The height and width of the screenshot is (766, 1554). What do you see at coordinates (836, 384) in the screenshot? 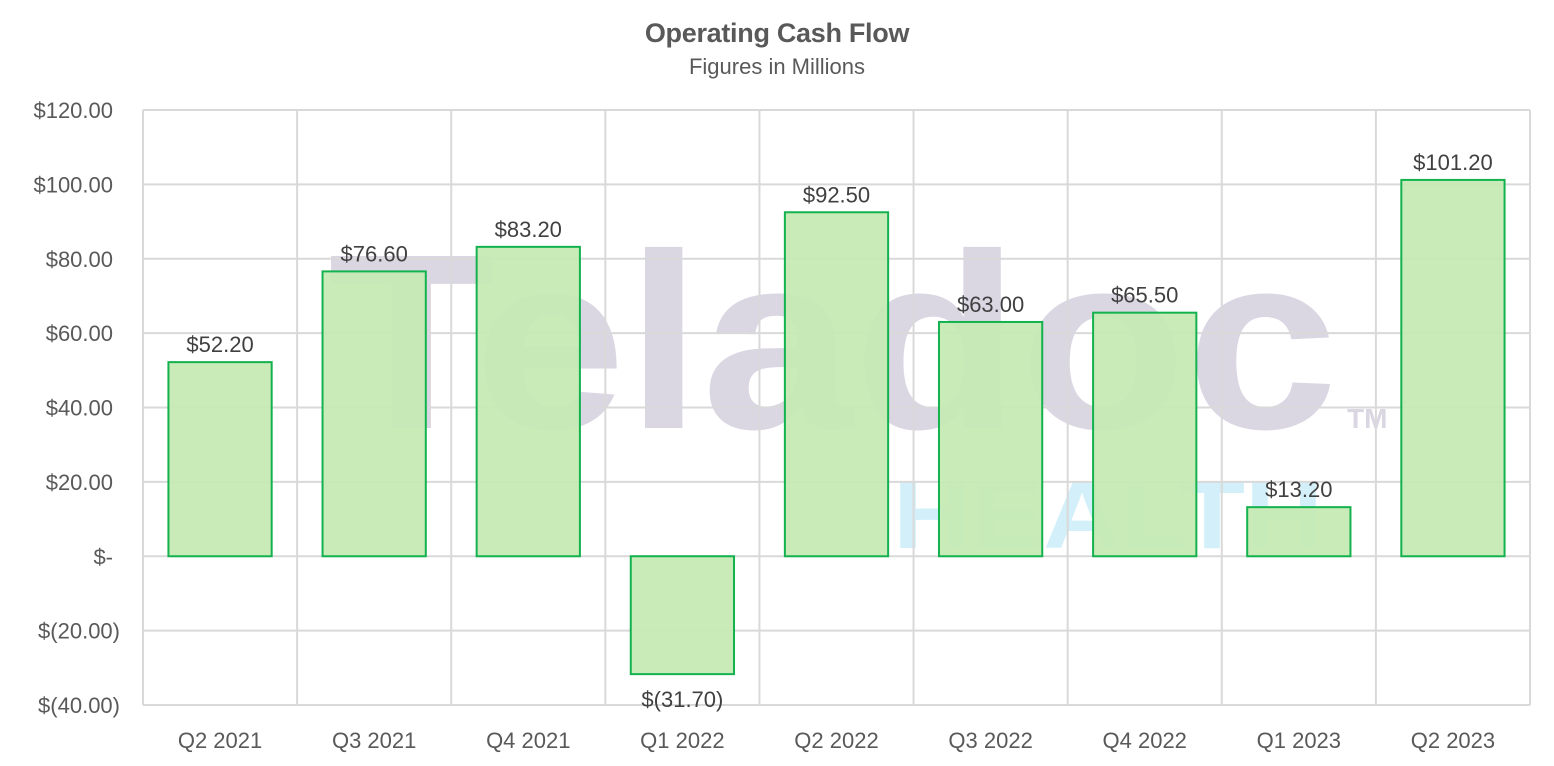
I see `bar-q2-2022` at bounding box center [836, 384].